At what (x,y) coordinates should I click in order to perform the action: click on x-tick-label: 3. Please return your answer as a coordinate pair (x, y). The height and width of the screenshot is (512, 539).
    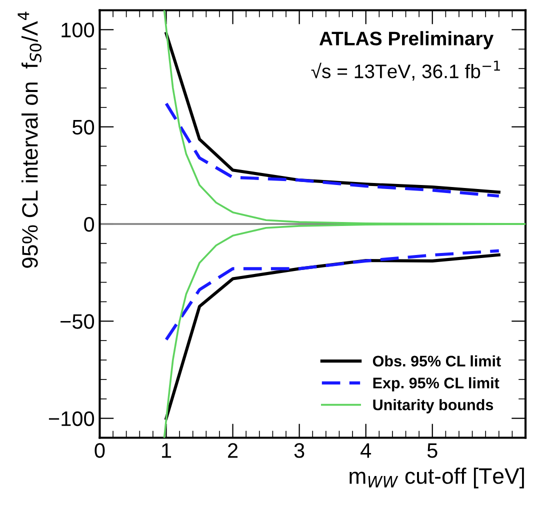
    Looking at the image, I should click on (299, 450).